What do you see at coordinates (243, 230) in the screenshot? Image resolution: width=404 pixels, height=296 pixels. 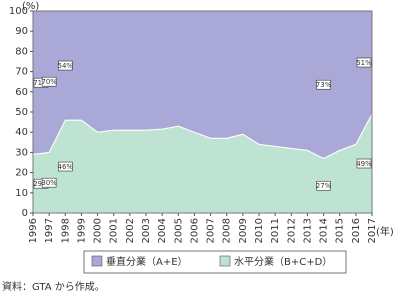 I see `x-tick-label: 2009` at bounding box center [243, 230].